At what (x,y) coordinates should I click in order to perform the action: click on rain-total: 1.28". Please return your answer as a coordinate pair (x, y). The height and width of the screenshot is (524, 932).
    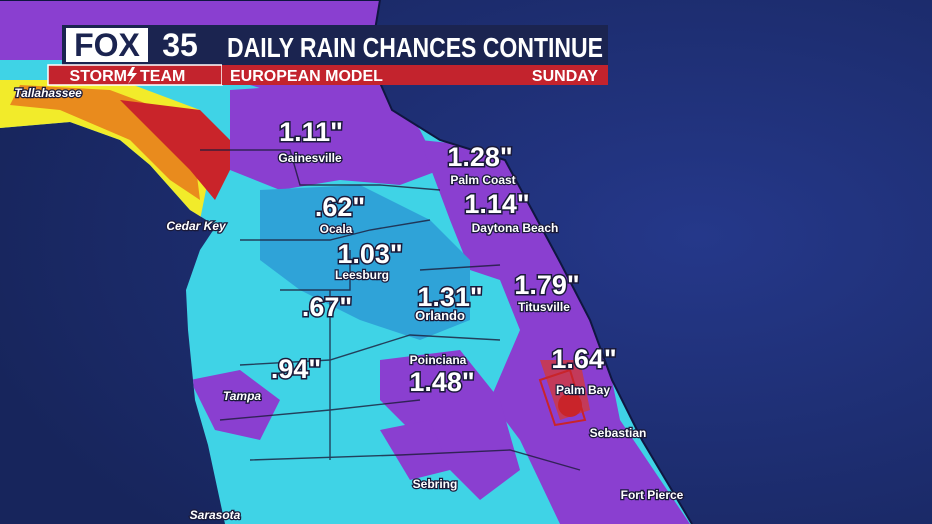
    Looking at the image, I should click on (479, 157).